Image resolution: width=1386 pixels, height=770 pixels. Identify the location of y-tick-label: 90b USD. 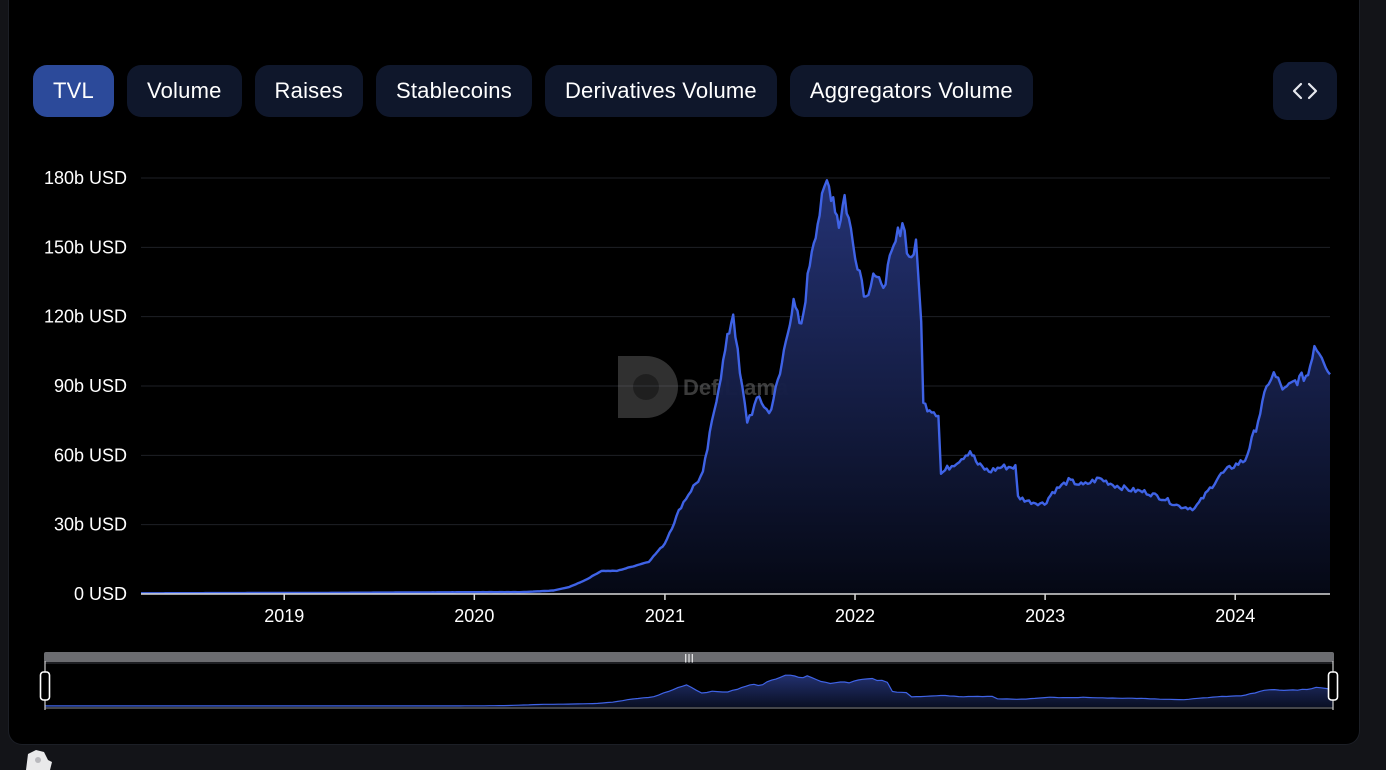
(90, 386).